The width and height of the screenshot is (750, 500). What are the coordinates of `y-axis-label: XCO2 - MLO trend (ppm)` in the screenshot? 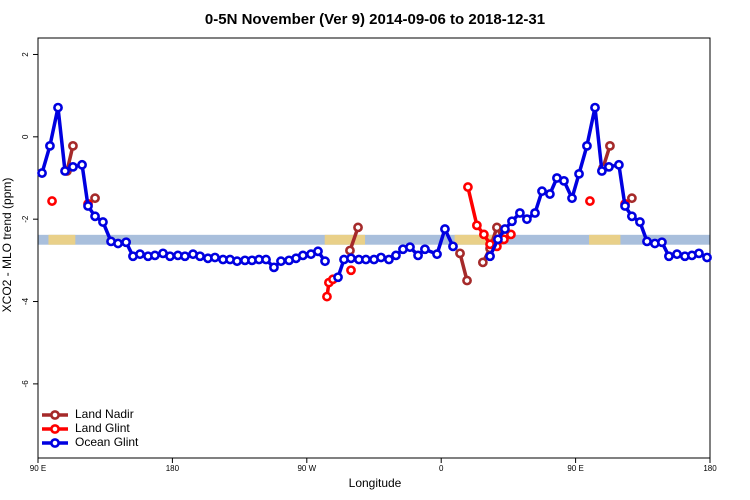 It's located at (7, 245).